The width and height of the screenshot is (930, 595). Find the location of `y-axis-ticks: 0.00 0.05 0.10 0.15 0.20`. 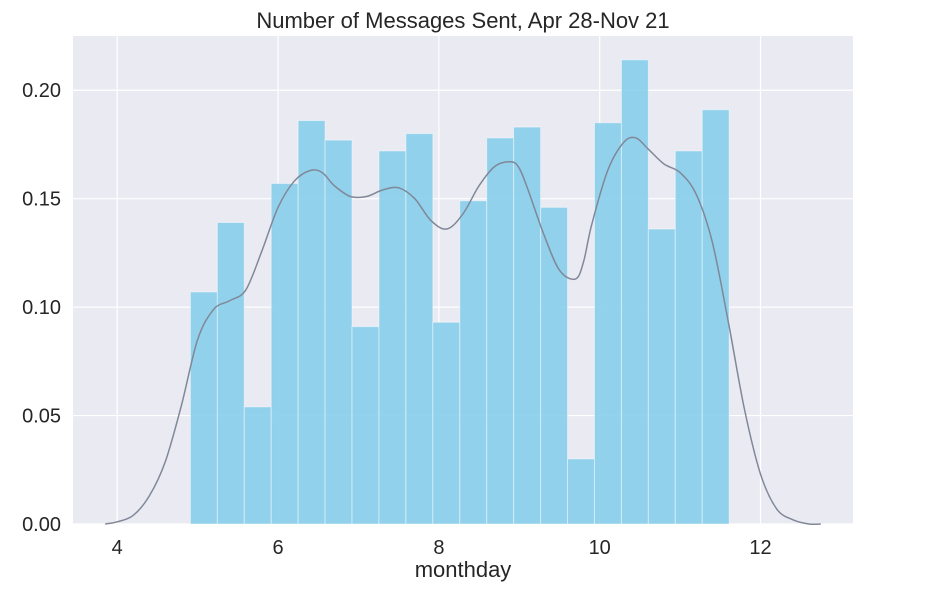

y-axis-ticks: 0.00 0.05 0.10 0.15 0.20 is located at coordinates (41, 308).